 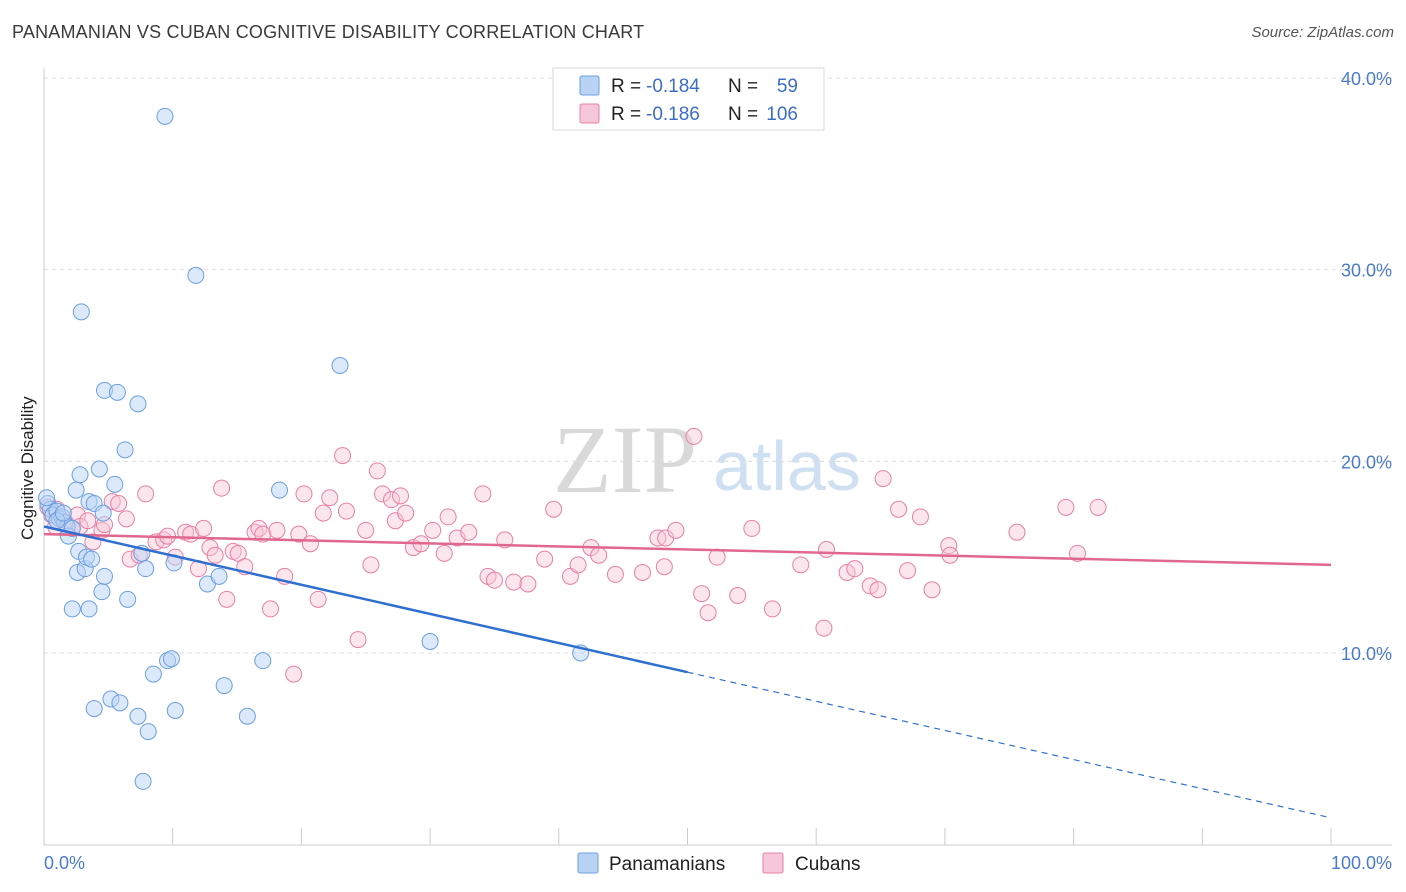 What do you see at coordinates (626, 114) in the screenshot?
I see `legend-r-label: R =` at bounding box center [626, 114].